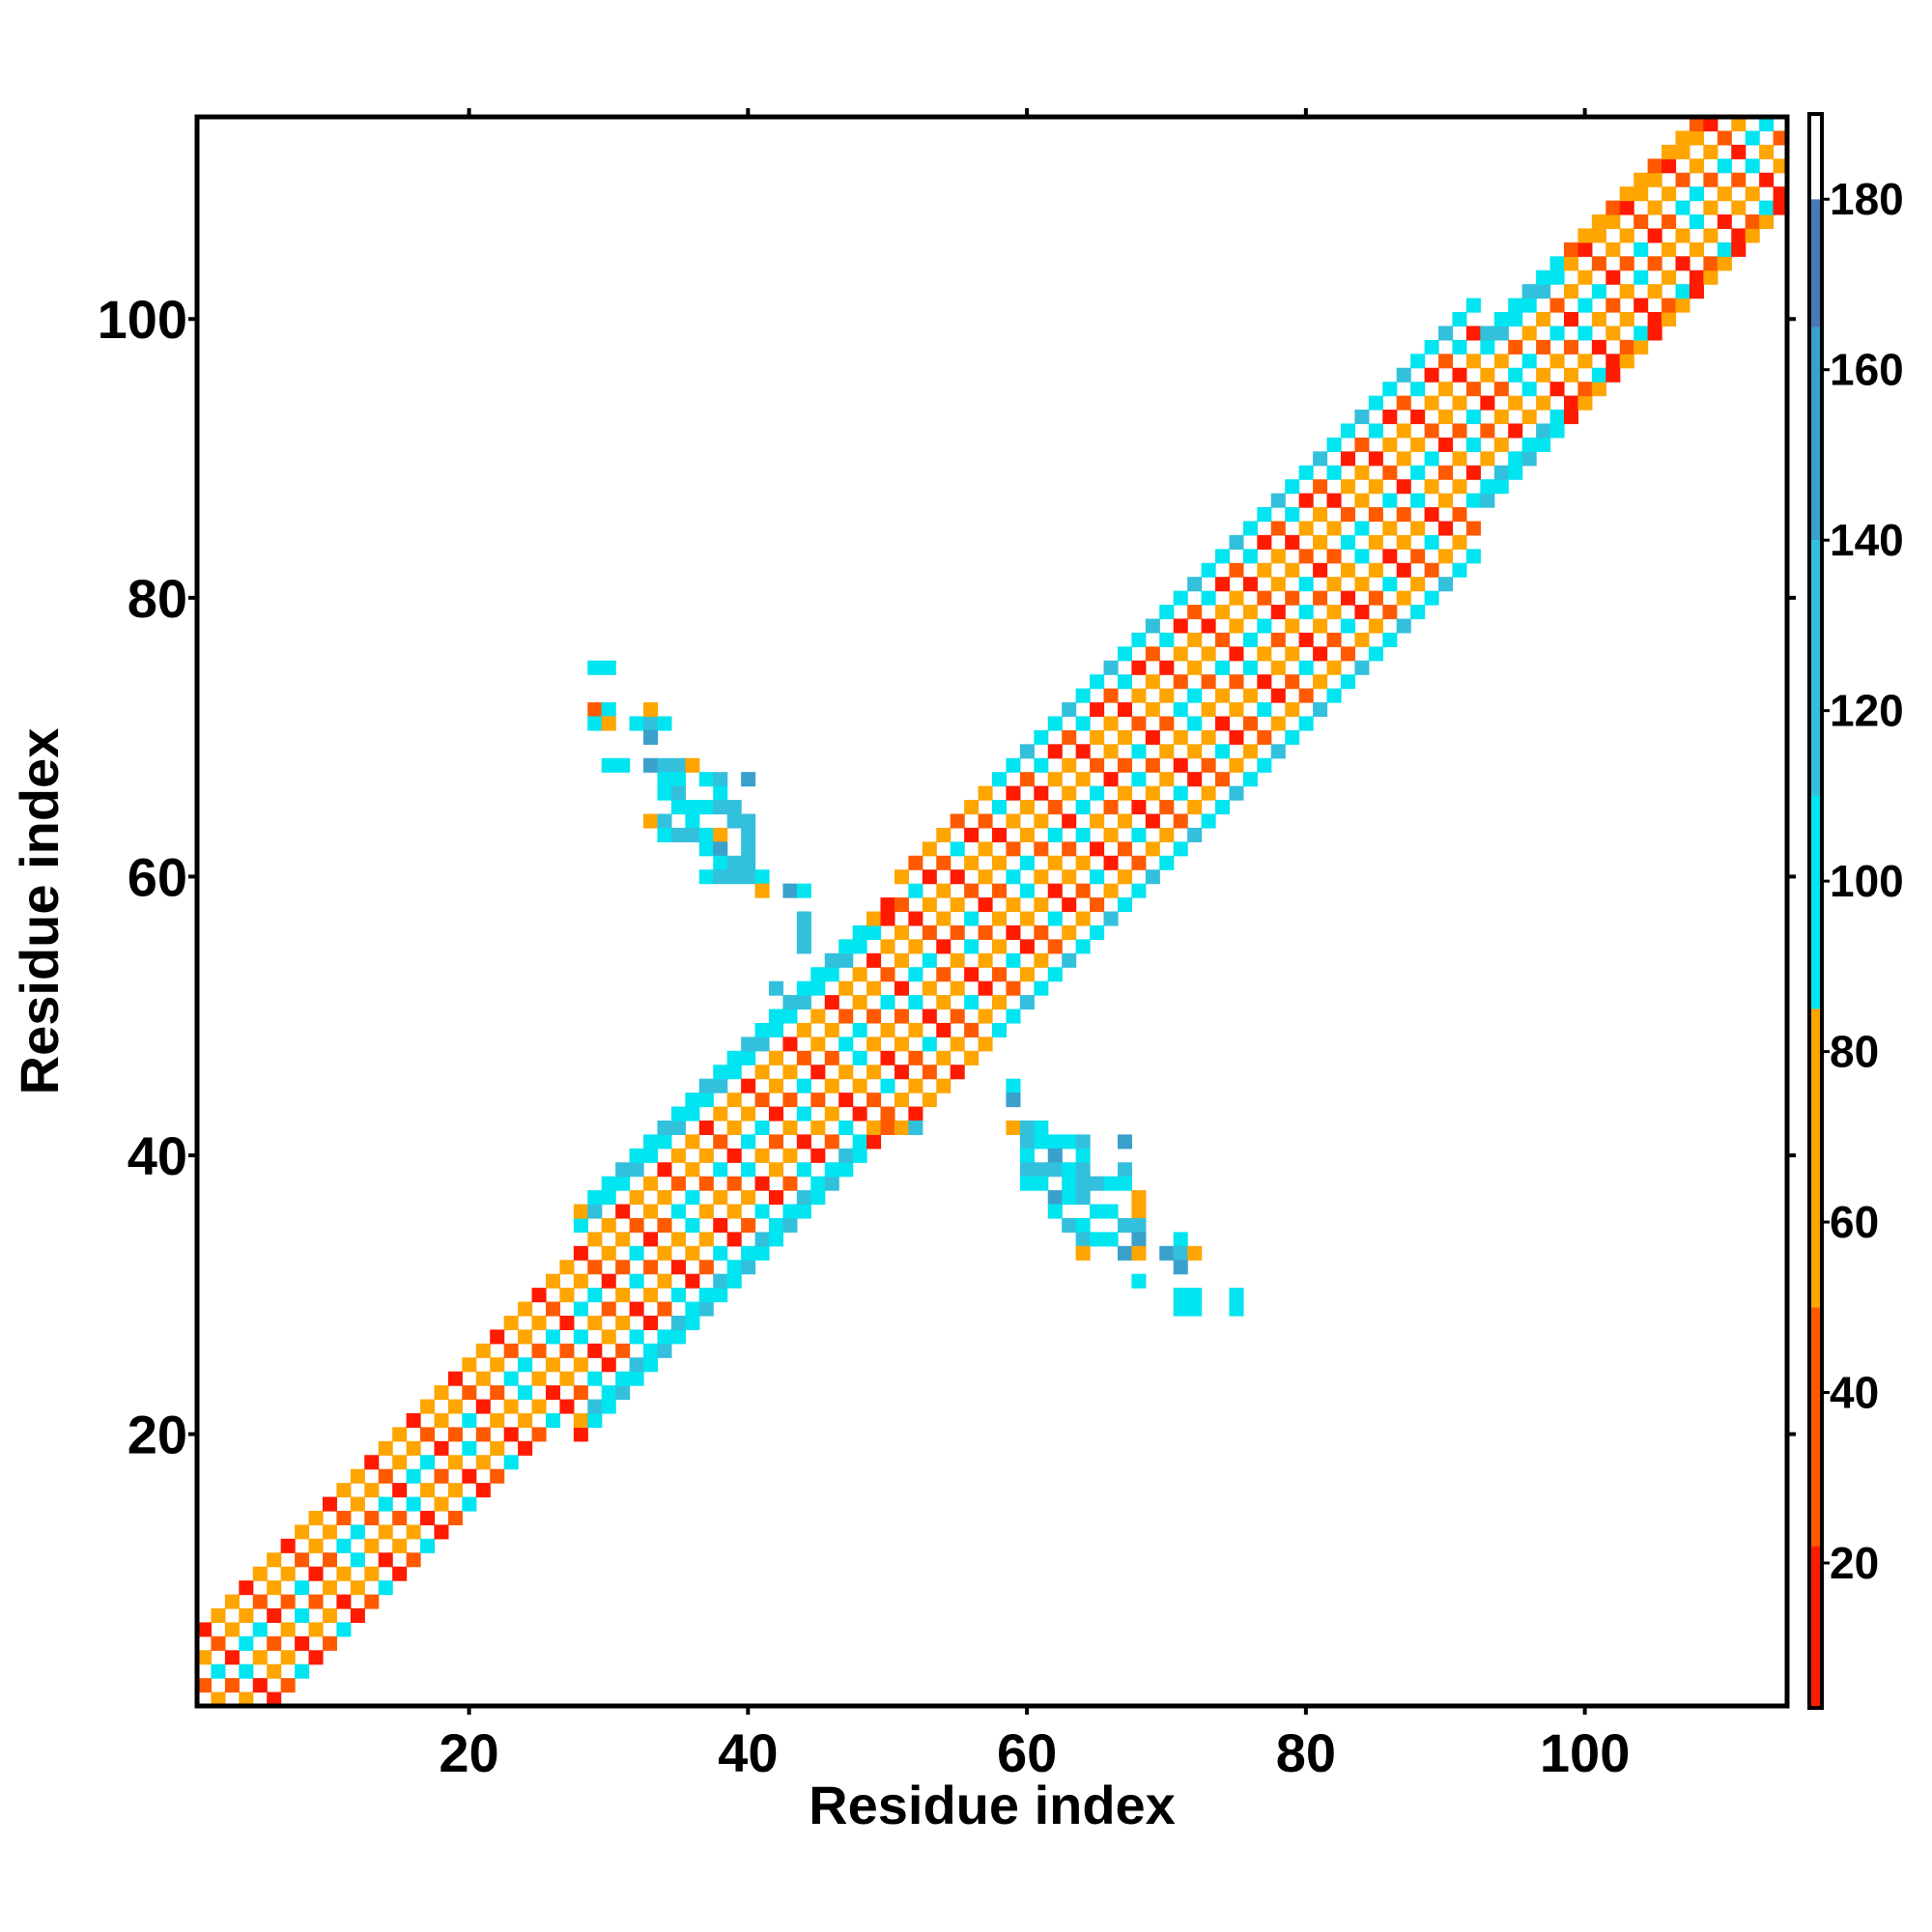  Describe the element at coordinates (1867, 711) in the screenshot. I see `colorbar-tick-label: 120` at that location.